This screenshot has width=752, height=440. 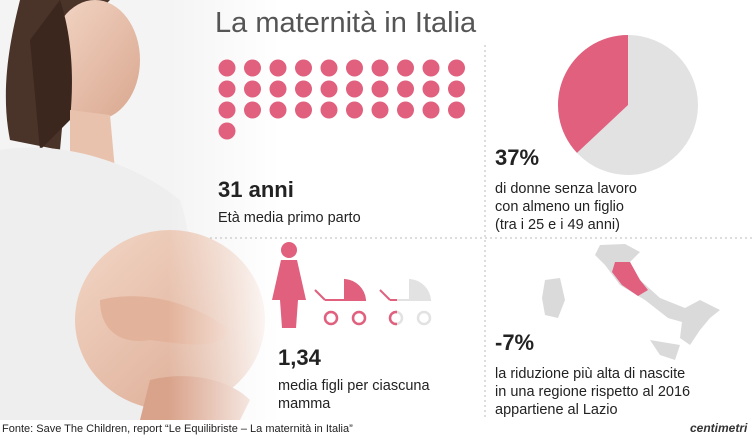 What do you see at coordinates (289, 218) in the screenshot?
I see `age-caption: Età media primo parto` at bounding box center [289, 218].